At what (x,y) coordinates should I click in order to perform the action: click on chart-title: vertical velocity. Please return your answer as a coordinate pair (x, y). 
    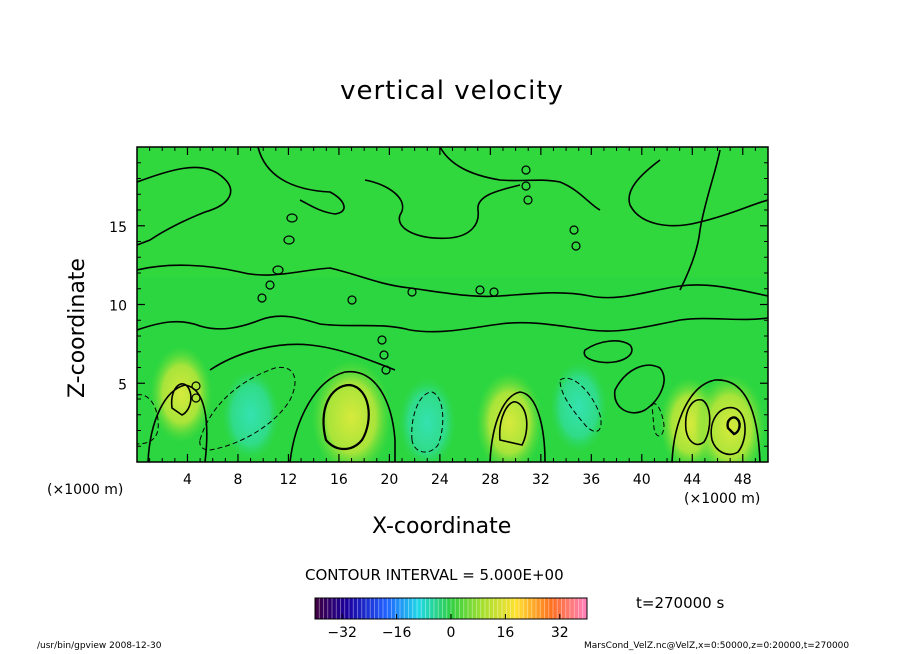
    Looking at the image, I should click on (452, 91).